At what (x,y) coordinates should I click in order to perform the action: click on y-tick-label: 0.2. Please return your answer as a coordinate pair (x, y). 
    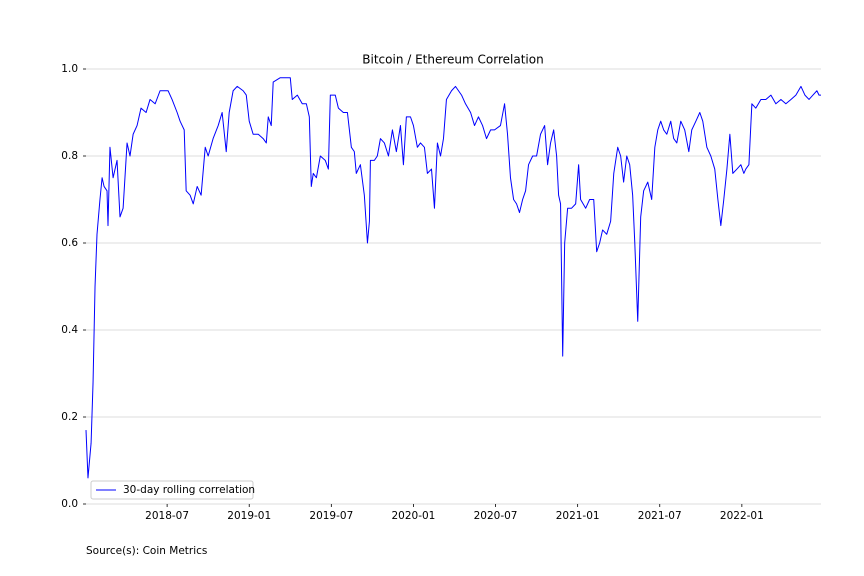
    Looking at the image, I should click on (69, 417).